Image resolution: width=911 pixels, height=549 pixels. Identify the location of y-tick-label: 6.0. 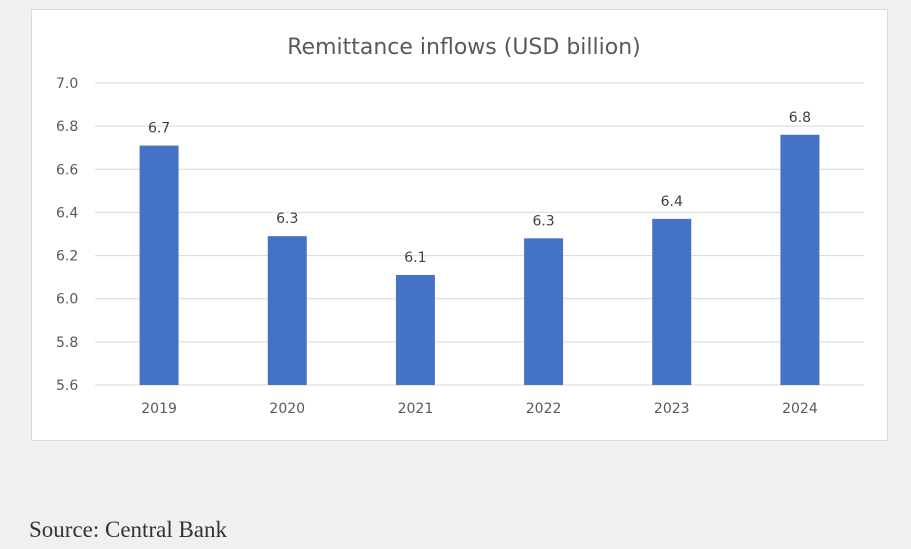
(67, 300).